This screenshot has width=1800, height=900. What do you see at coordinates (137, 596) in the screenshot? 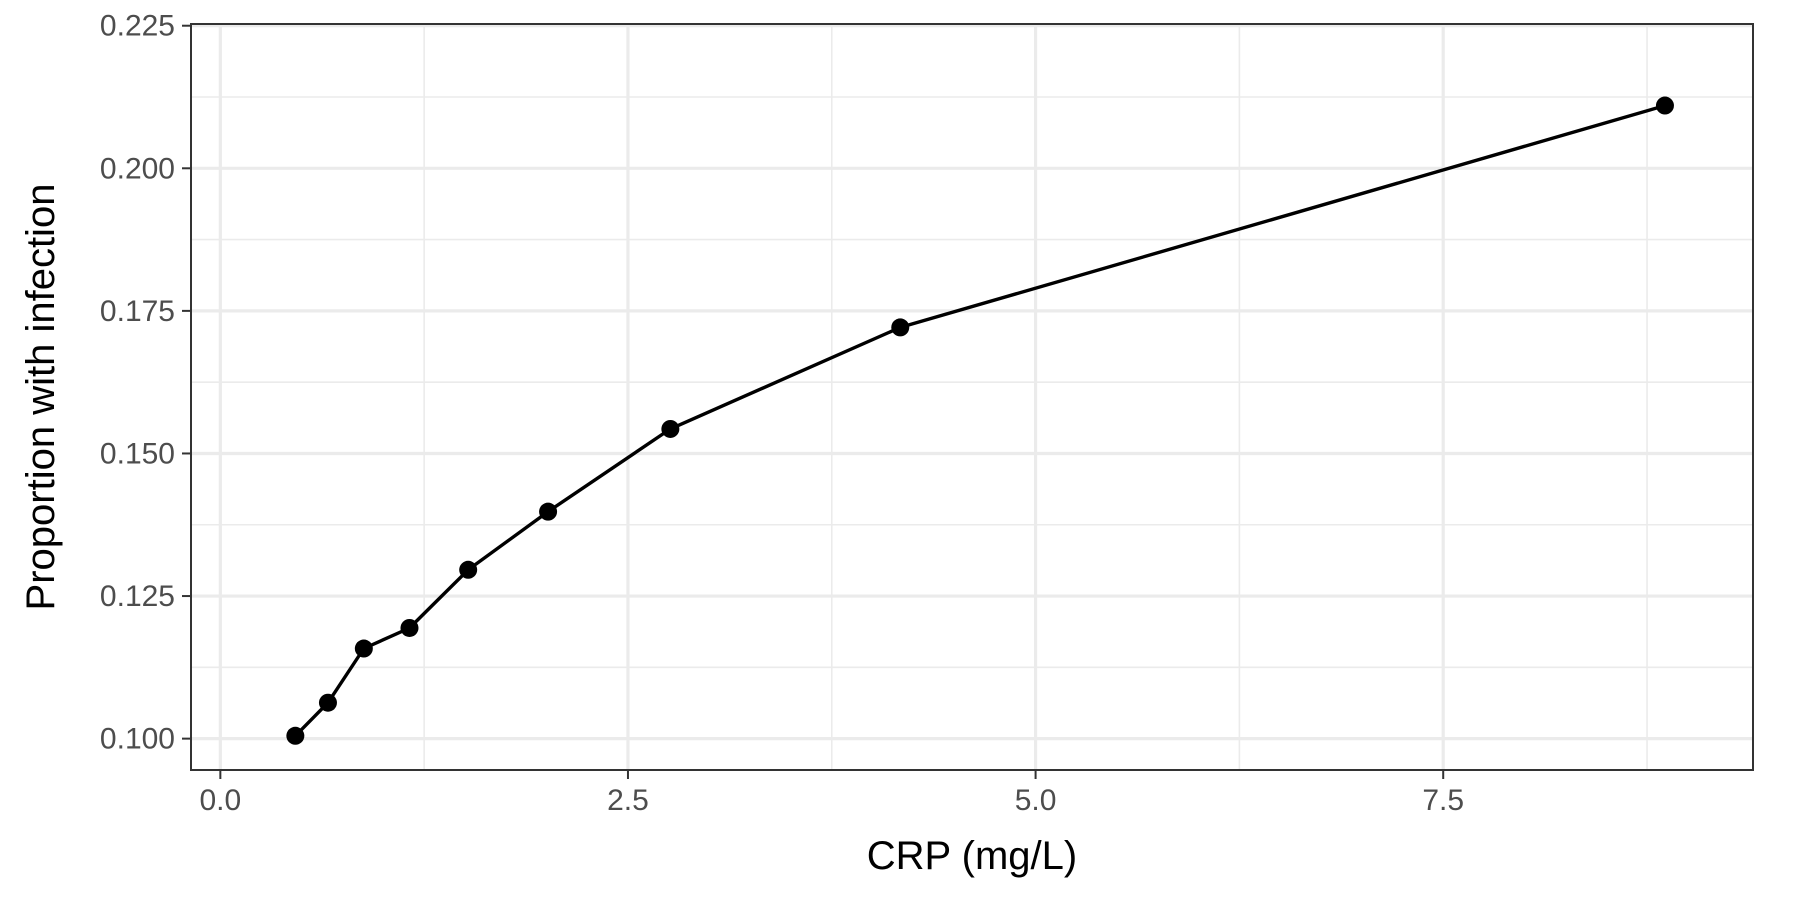
I see `y-tick-label: 0.125` at bounding box center [137, 596].